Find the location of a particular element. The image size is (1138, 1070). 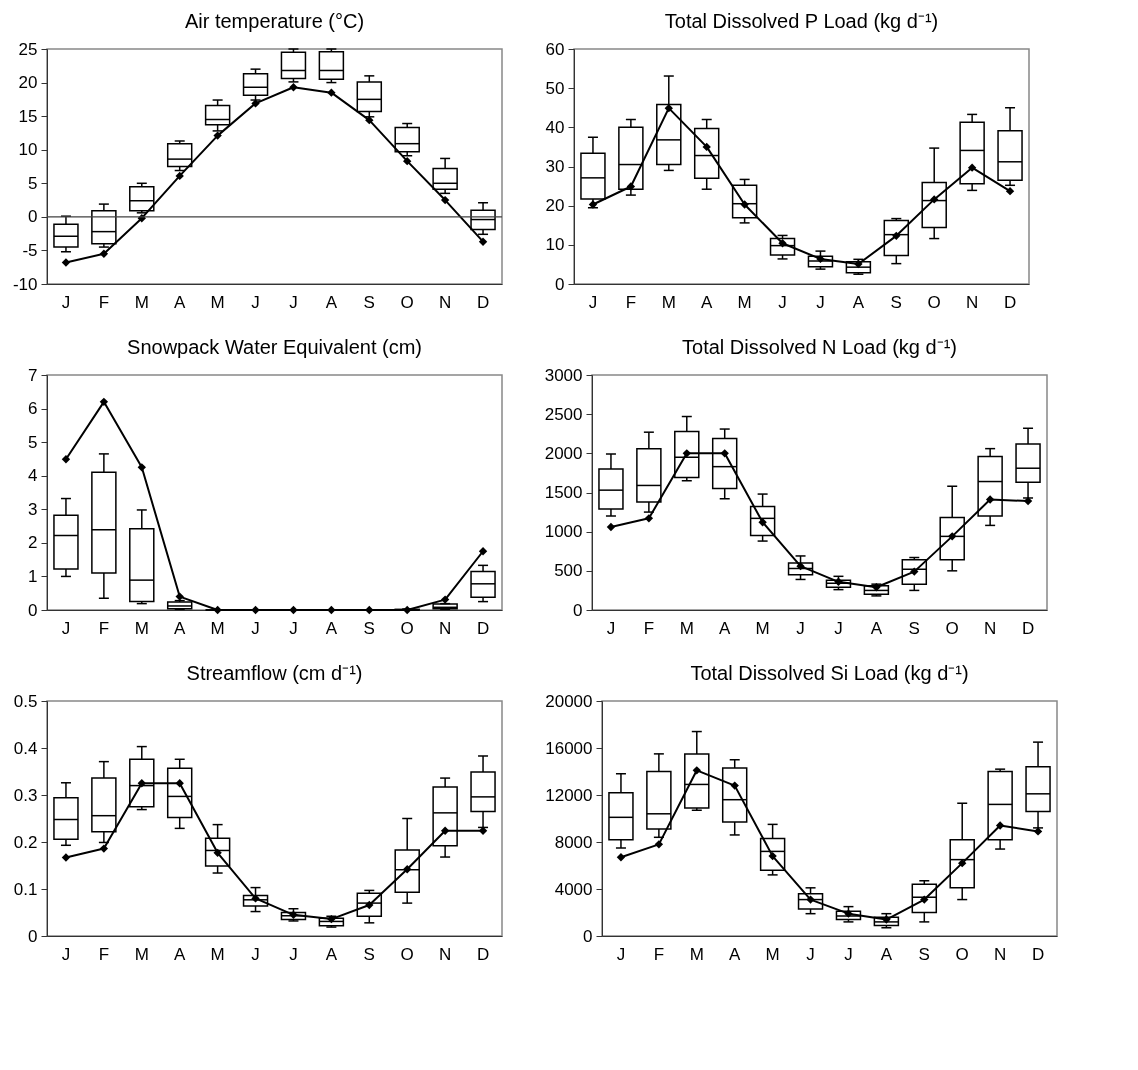

y-tick-label: 500 is located at coordinates (568, 571).